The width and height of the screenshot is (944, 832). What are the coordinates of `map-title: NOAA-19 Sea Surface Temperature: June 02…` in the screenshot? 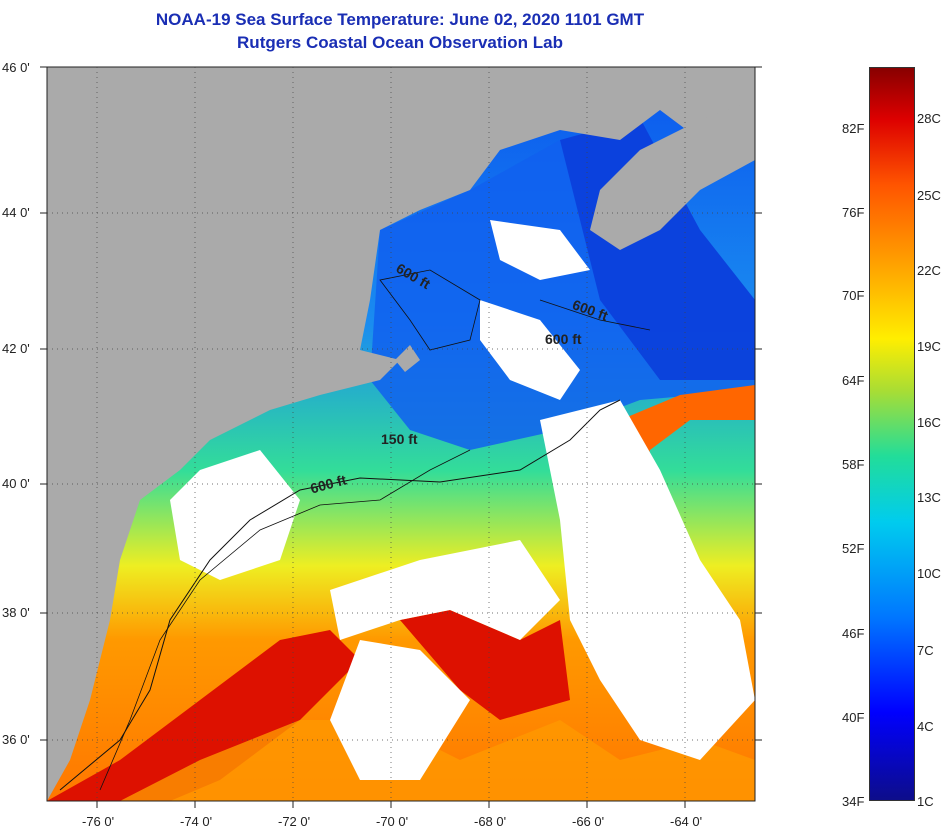 It's located at (400, 19).